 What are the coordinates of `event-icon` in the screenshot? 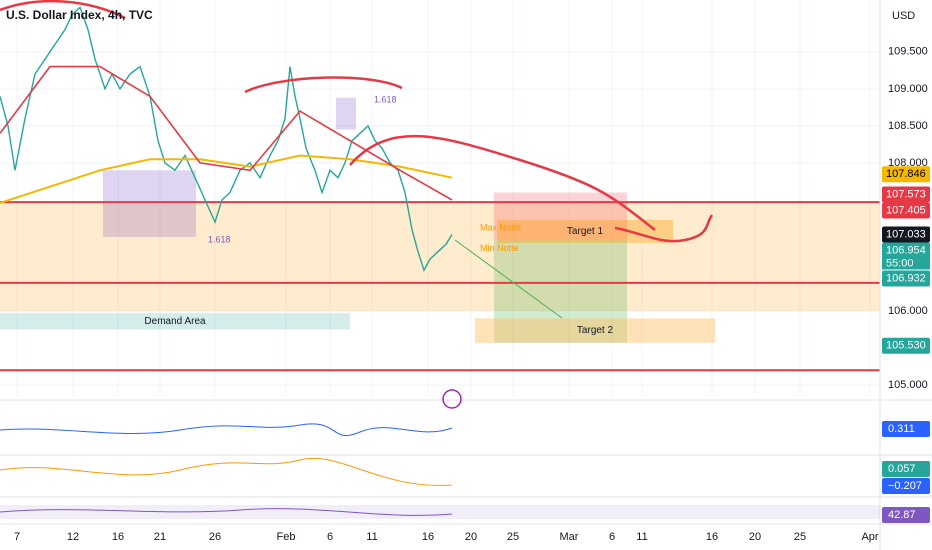 It's located at (452, 399).